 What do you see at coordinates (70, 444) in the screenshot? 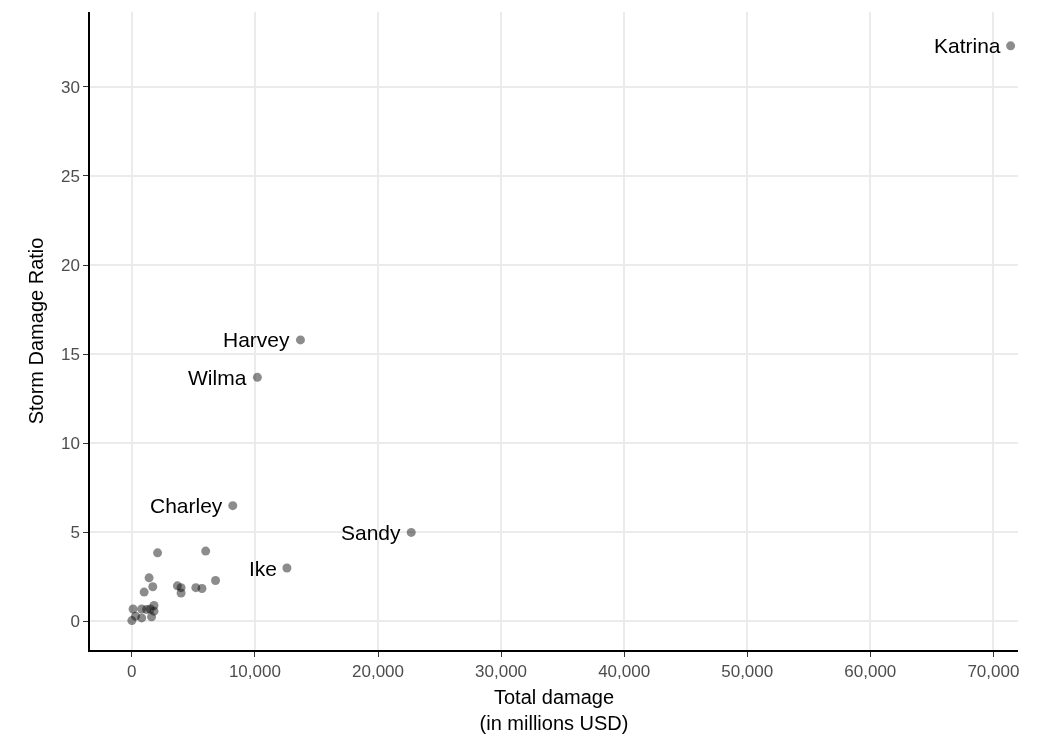
I see `y-tick-label: 10` at bounding box center [70, 444].